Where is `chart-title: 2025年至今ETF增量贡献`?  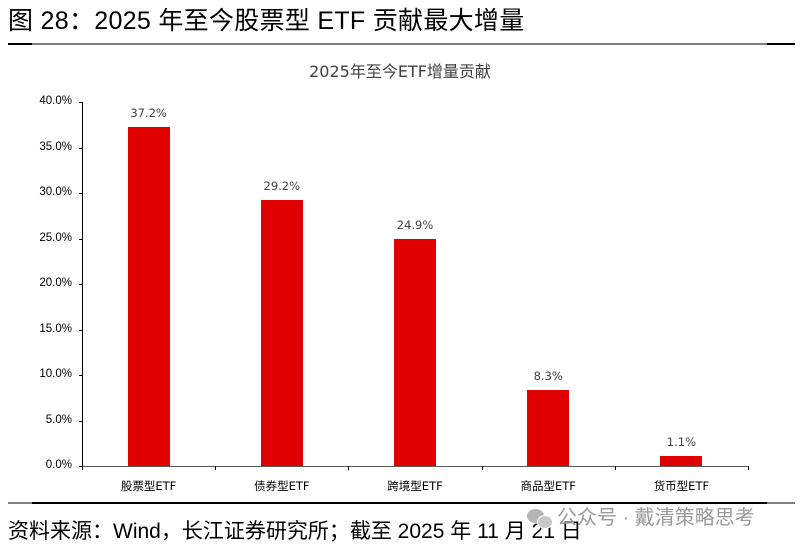
chart-title: 2025年至今ETF增量贡献 is located at coordinates (400, 71).